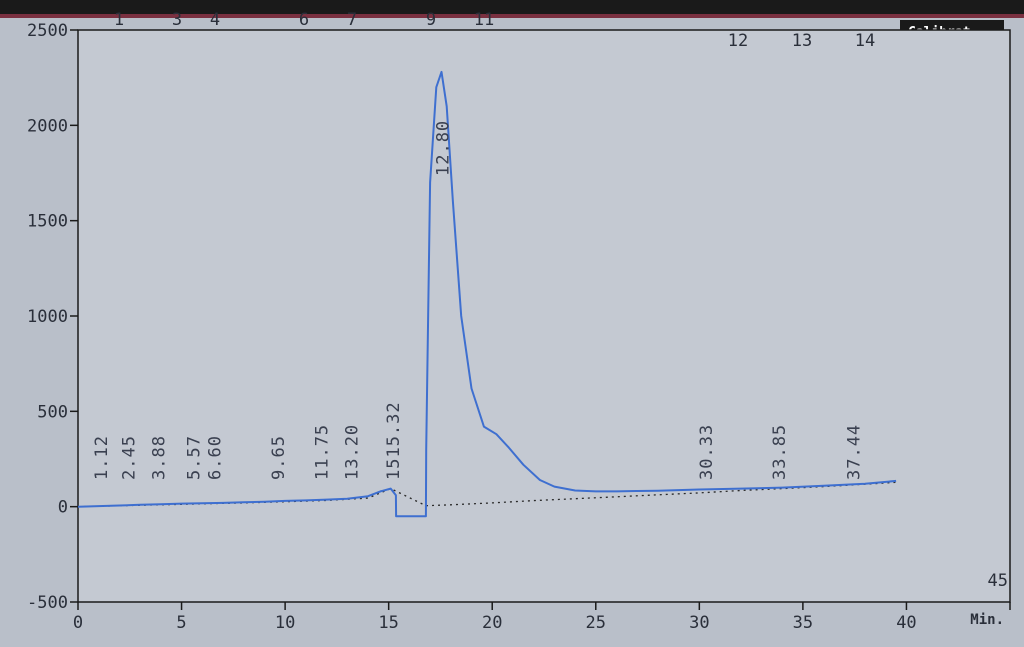  Describe the element at coordinates (52, 412) in the screenshot. I see `y-tick-label: 500` at that location.